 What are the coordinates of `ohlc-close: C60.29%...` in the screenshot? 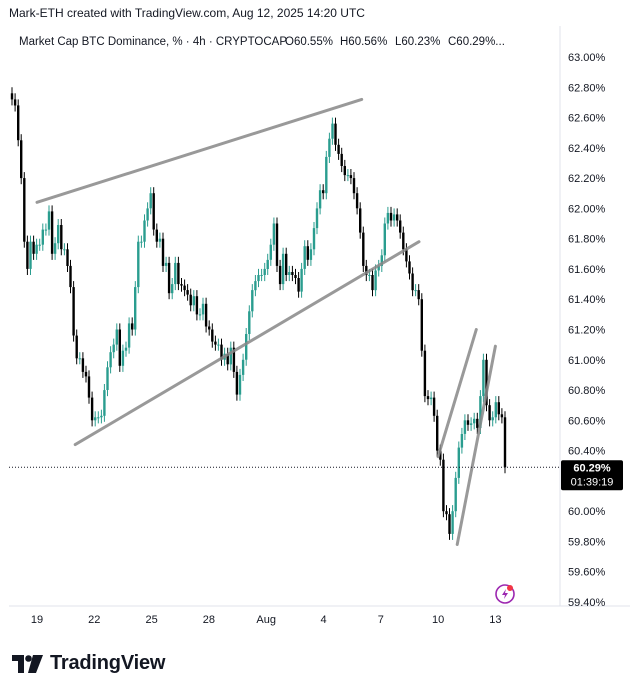 It's located at (476, 42).